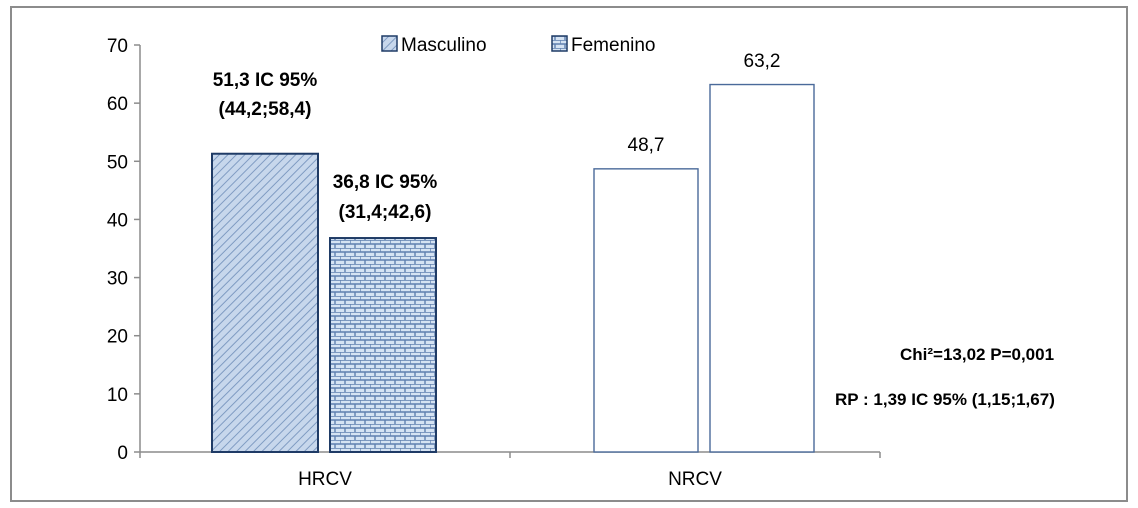 The height and width of the screenshot is (508, 1138). Describe the element at coordinates (945, 399) in the screenshot. I see `prevalence-ratio-annotation: RP : 1,39 IC 95% (1,15;1,67)` at that location.